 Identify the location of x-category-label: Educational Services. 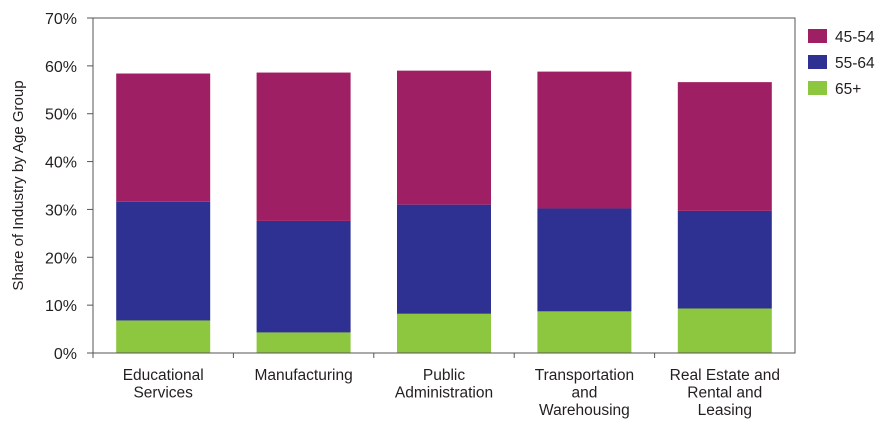
(163, 384).